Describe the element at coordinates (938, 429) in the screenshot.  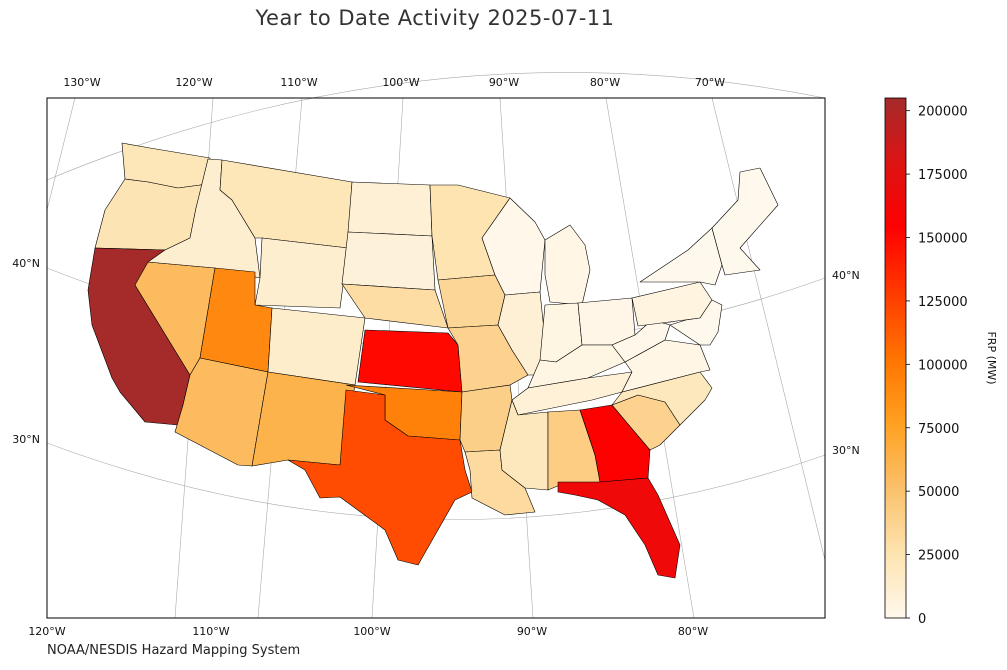
I see `colorbar-tick-label: 75000` at that location.